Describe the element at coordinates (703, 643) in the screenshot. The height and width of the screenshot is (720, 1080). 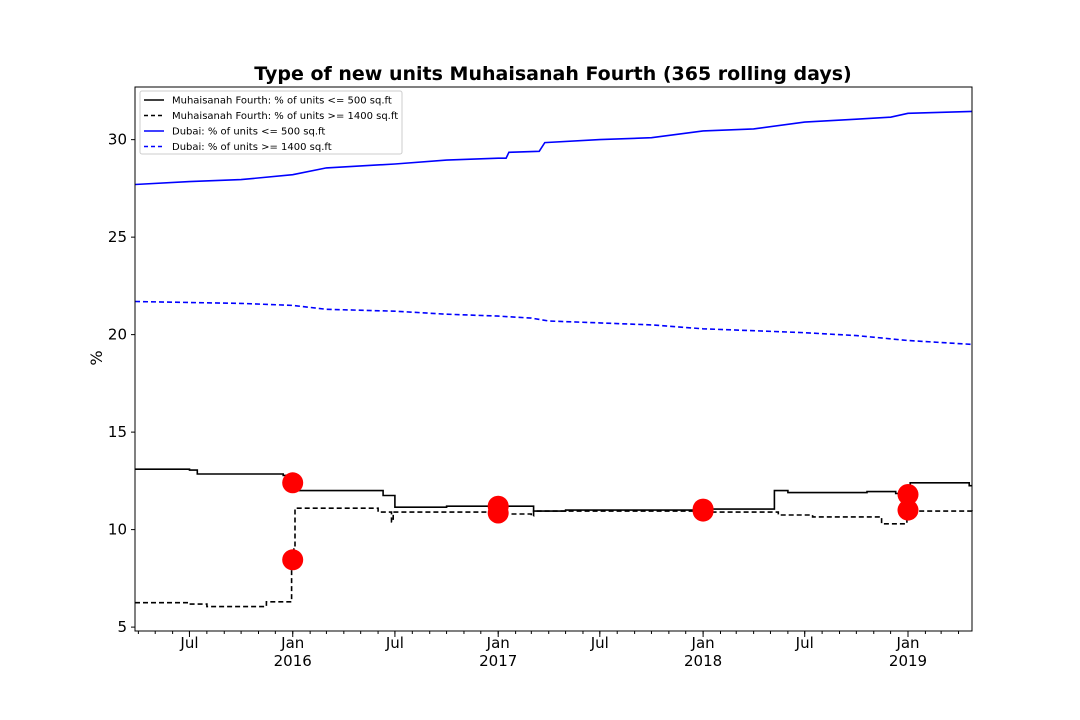
I see `x-tick-label-6: Jan` at that location.